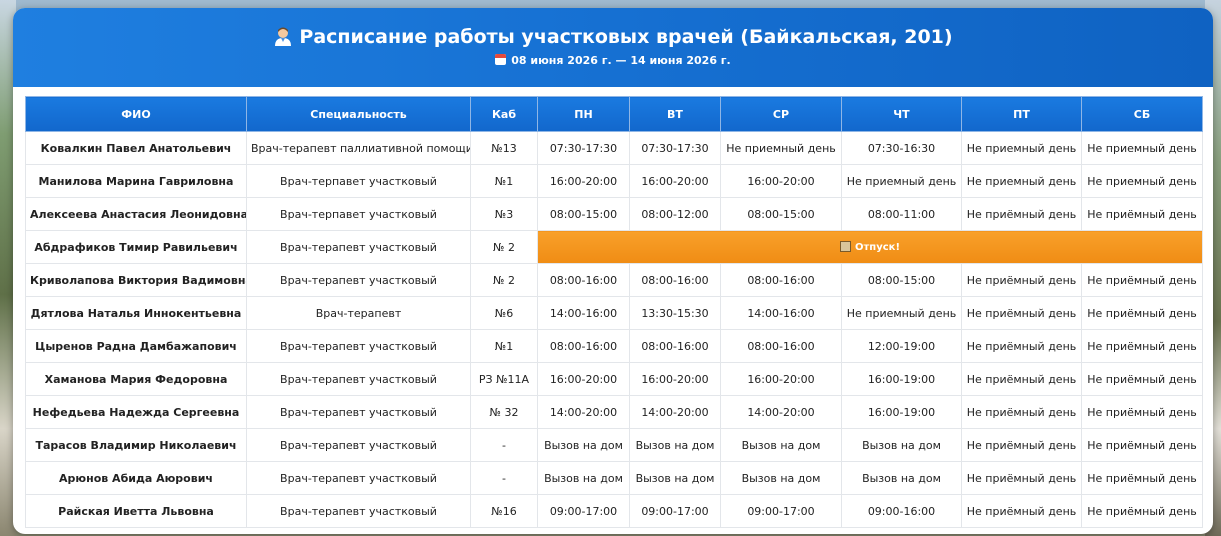 This screenshot has width=1221, height=536. Describe the element at coordinates (504, 412) in the screenshot. I see `doctor-cabinet: № 32` at that location.